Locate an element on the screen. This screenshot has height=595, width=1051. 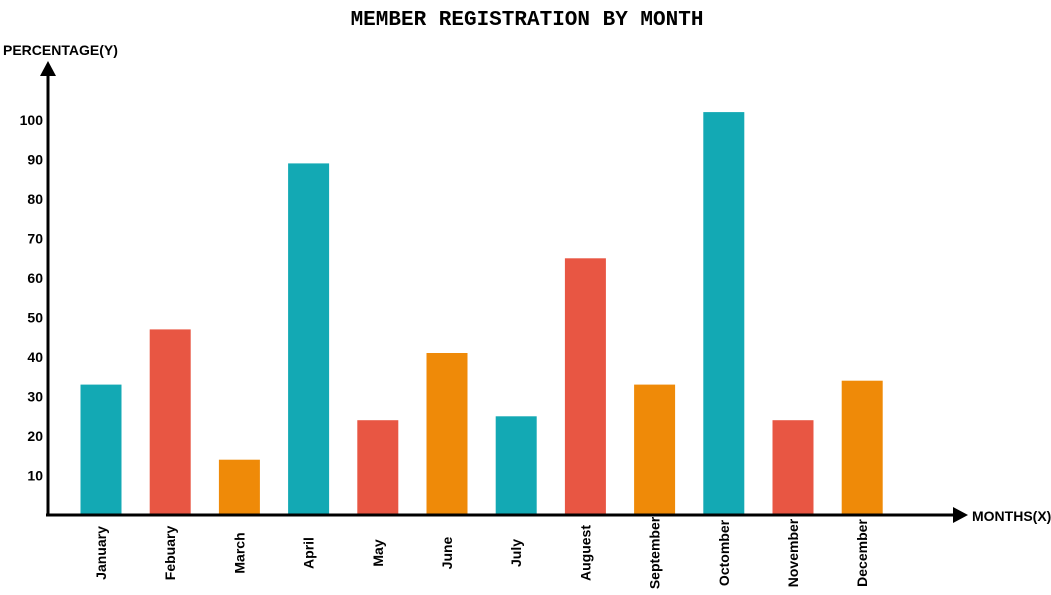
bar-march is located at coordinates (239, 487).